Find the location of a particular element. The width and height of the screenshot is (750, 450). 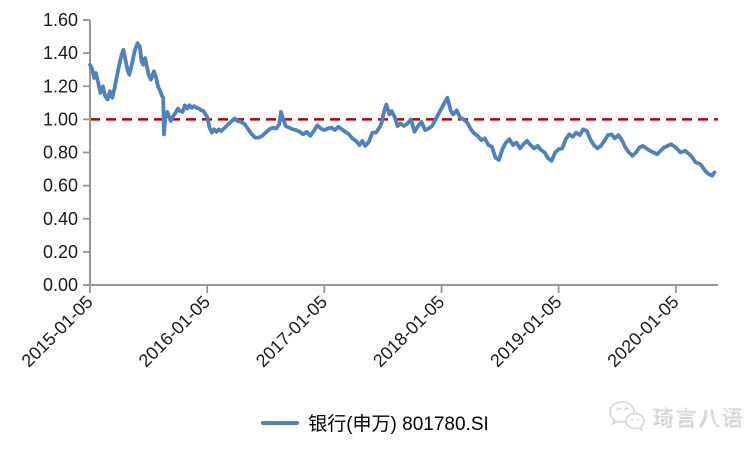

y-tick-label: 0.60 is located at coordinates (60, 186).